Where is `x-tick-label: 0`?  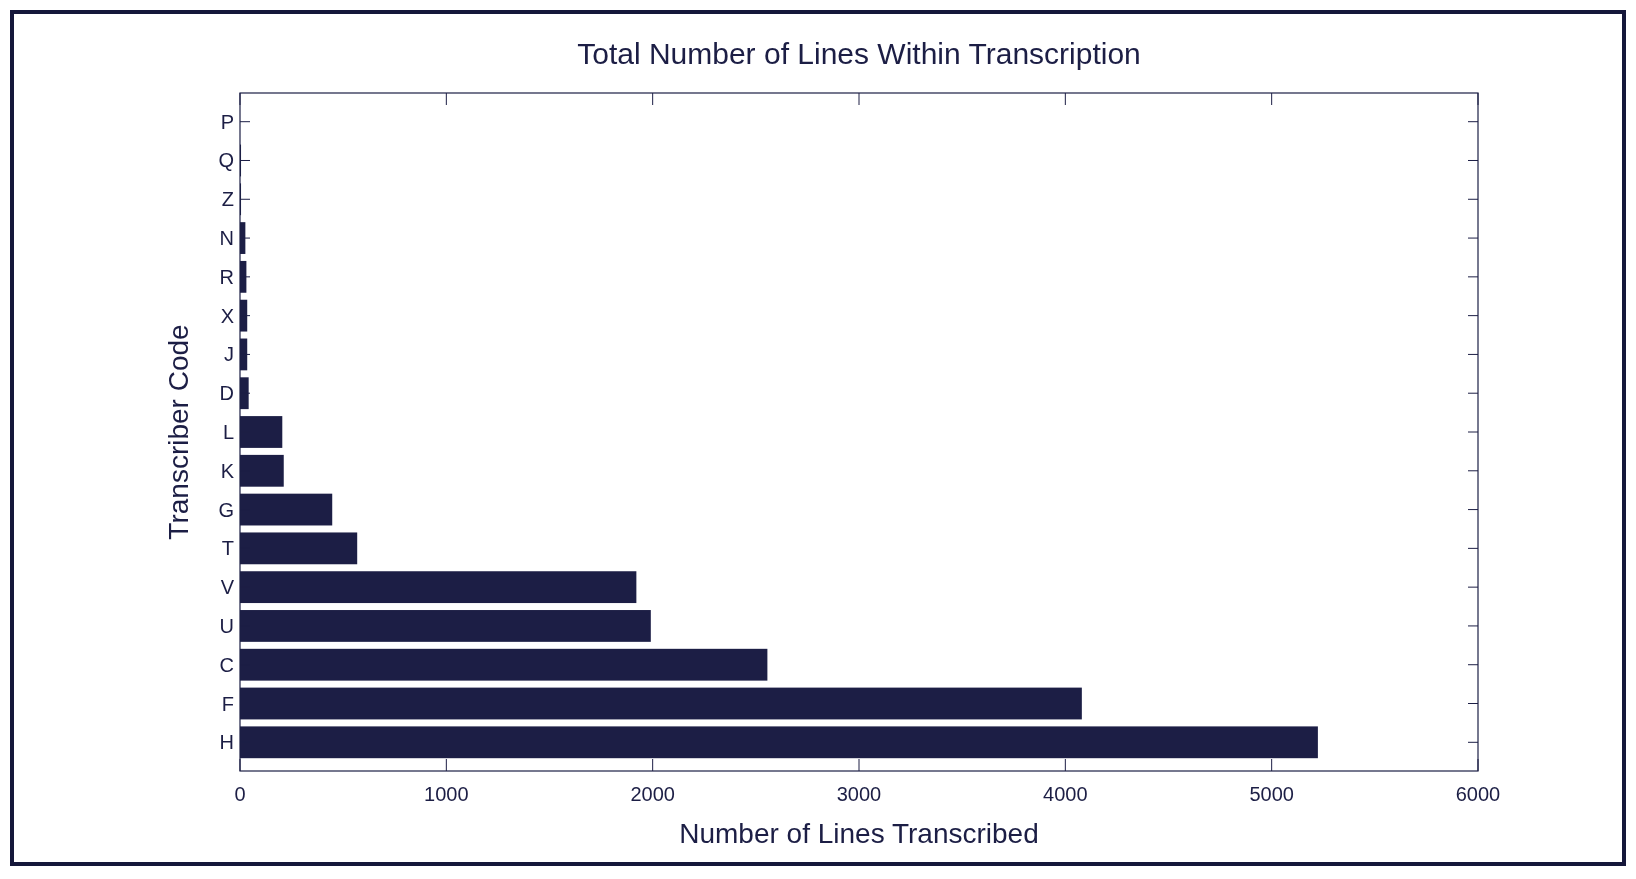
x-tick-label: 0 is located at coordinates (240, 794).